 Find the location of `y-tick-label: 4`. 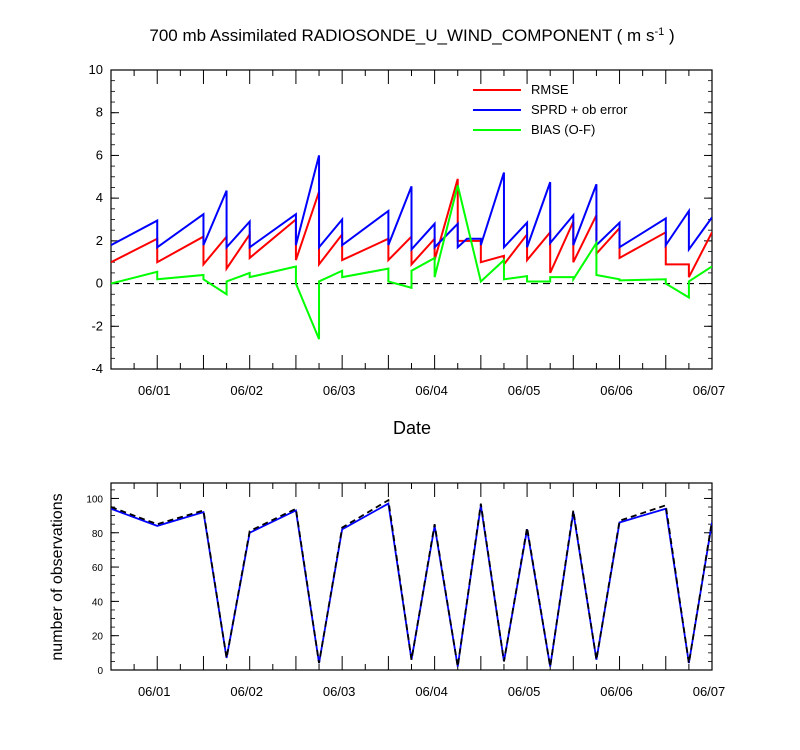

y-tick-label: 4 is located at coordinates (99, 197).